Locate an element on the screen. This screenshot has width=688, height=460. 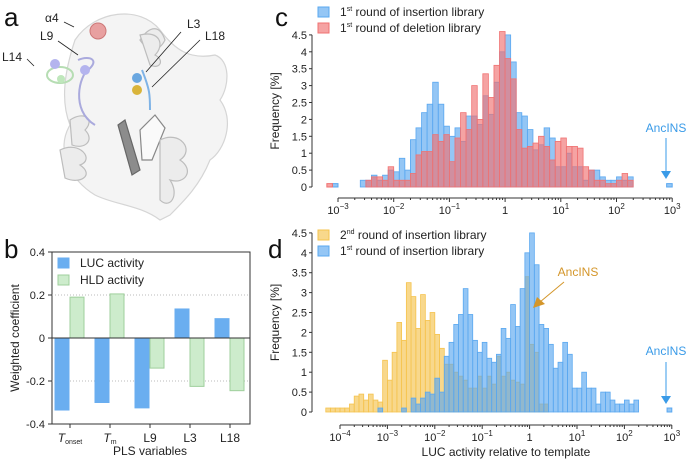
panel-label-a: a is located at coordinates (11, 17).